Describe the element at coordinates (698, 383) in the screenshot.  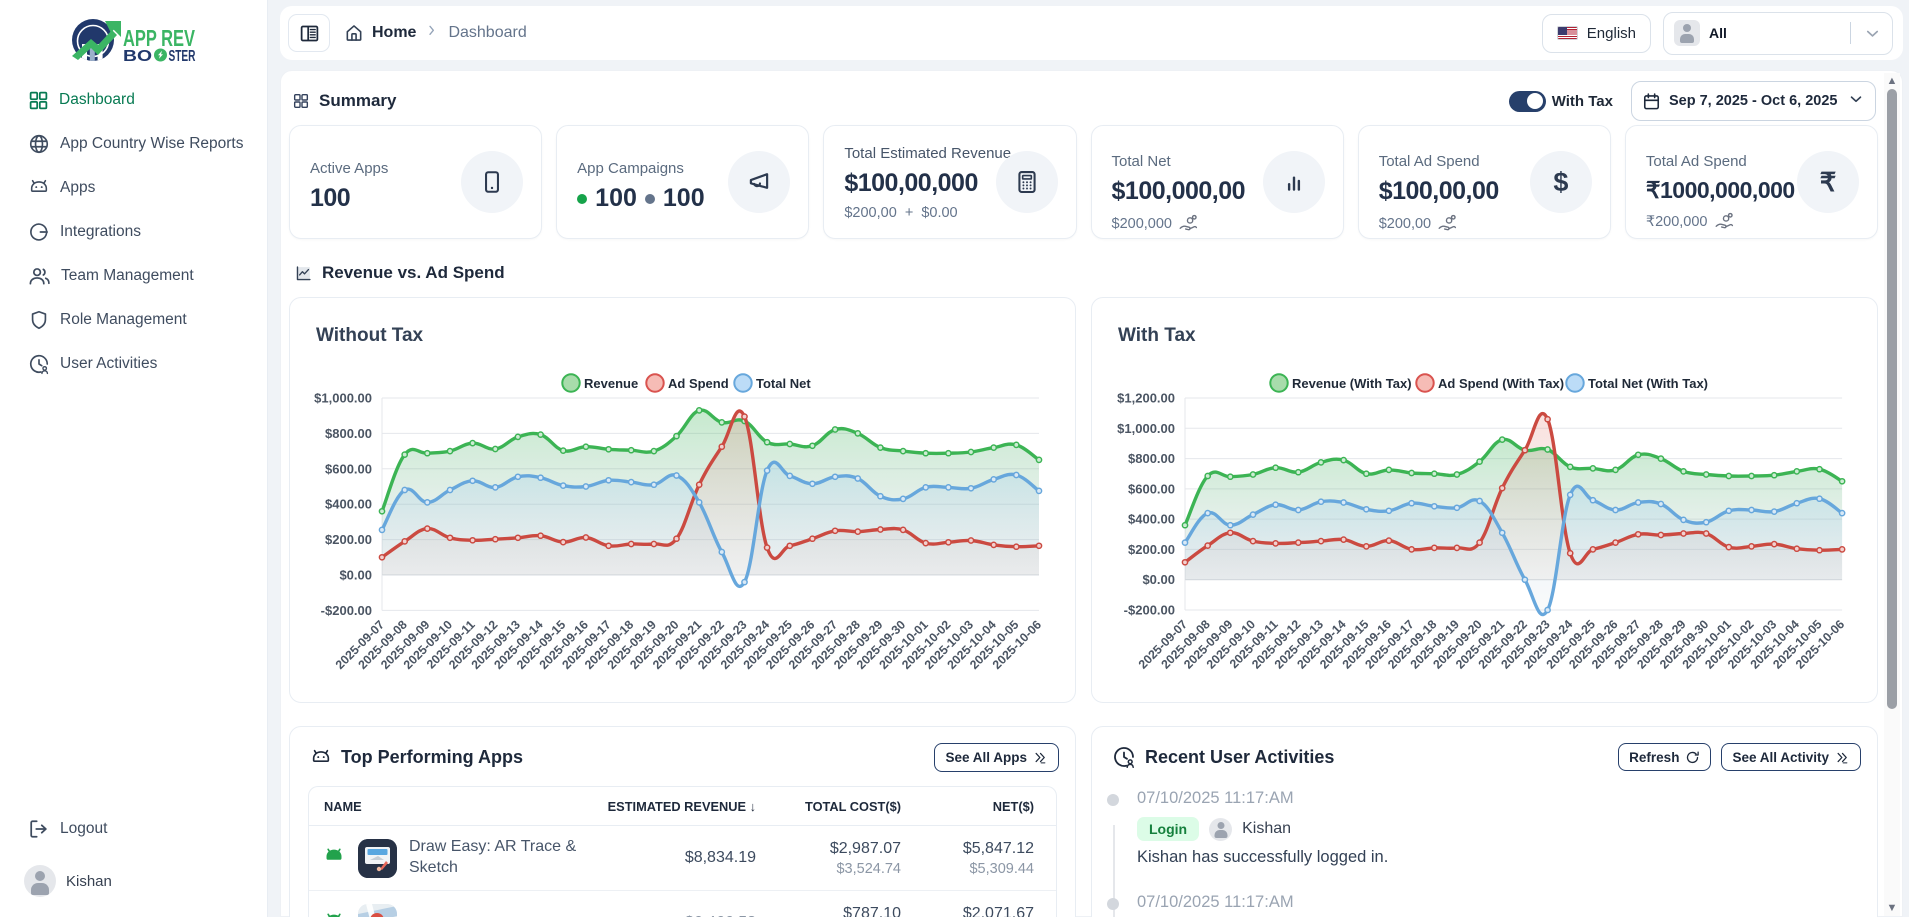
I see `svg-text: Ad Spend` at that location.